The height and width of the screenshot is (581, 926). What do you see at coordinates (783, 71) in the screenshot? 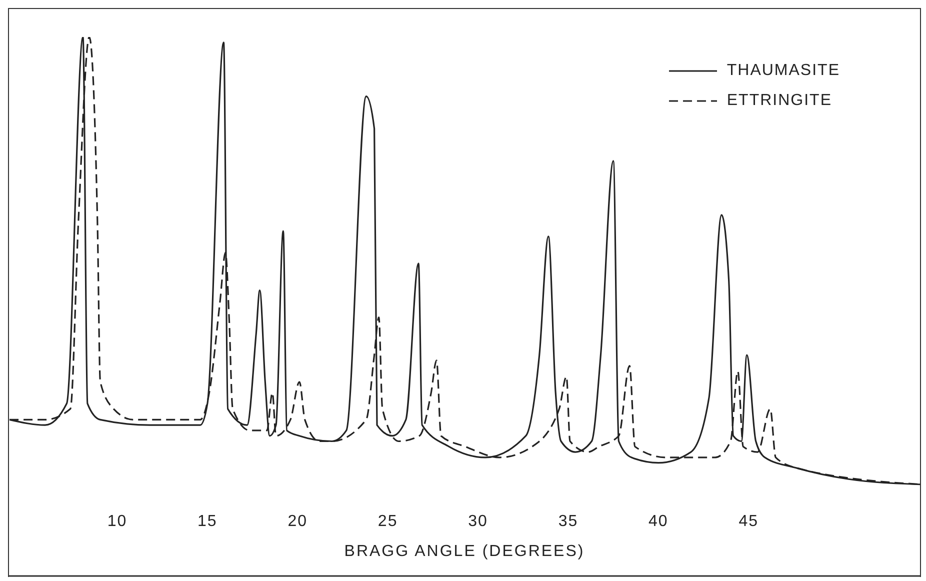
I see `legend-label: THAUMASITE` at bounding box center [783, 71].